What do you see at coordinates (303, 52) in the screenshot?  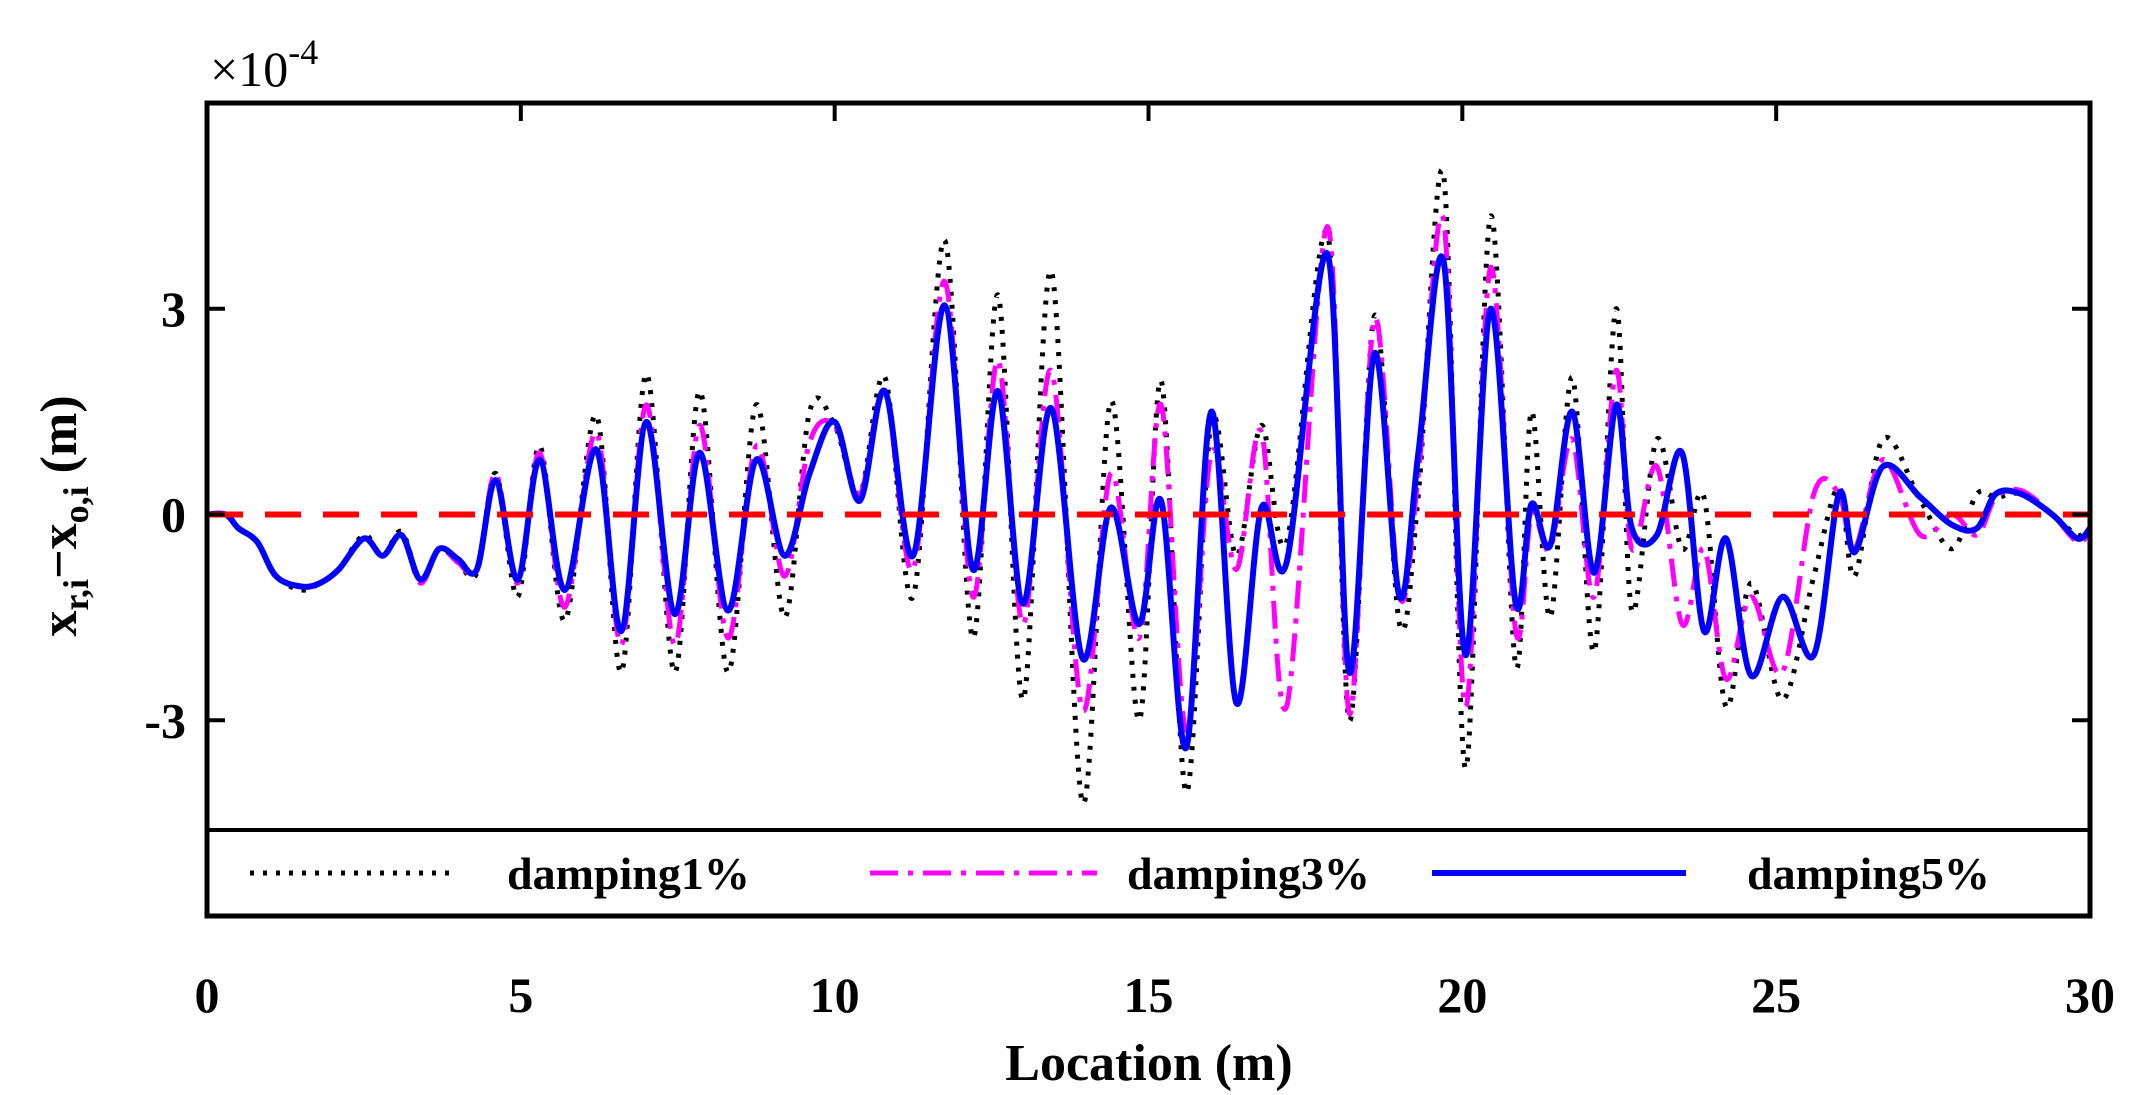 I see `y-exponent-power: -4` at bounding box center [303, 52].